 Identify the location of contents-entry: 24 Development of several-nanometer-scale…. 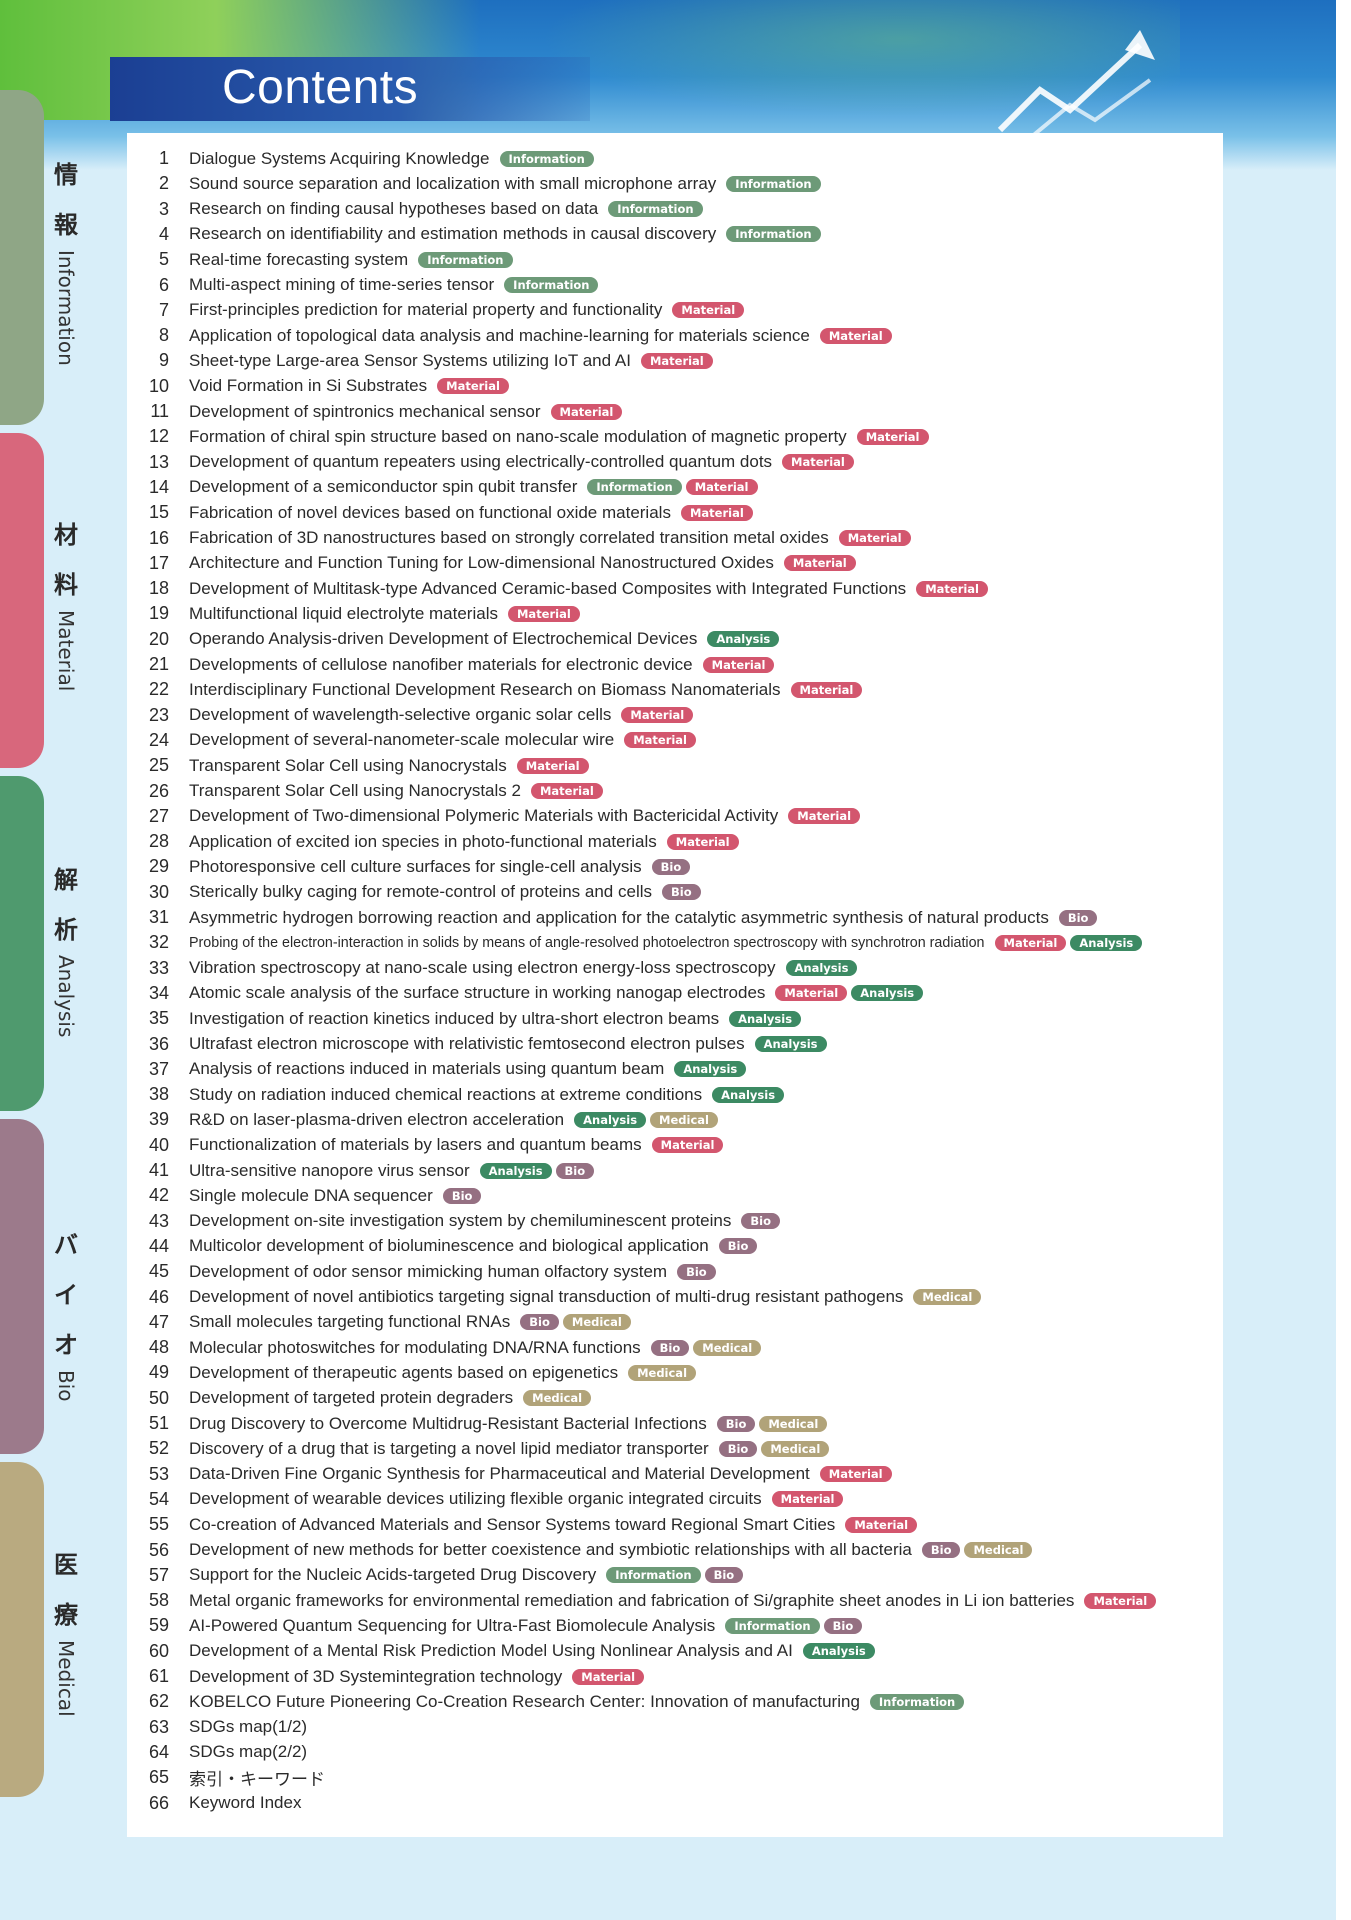
(421, 740).